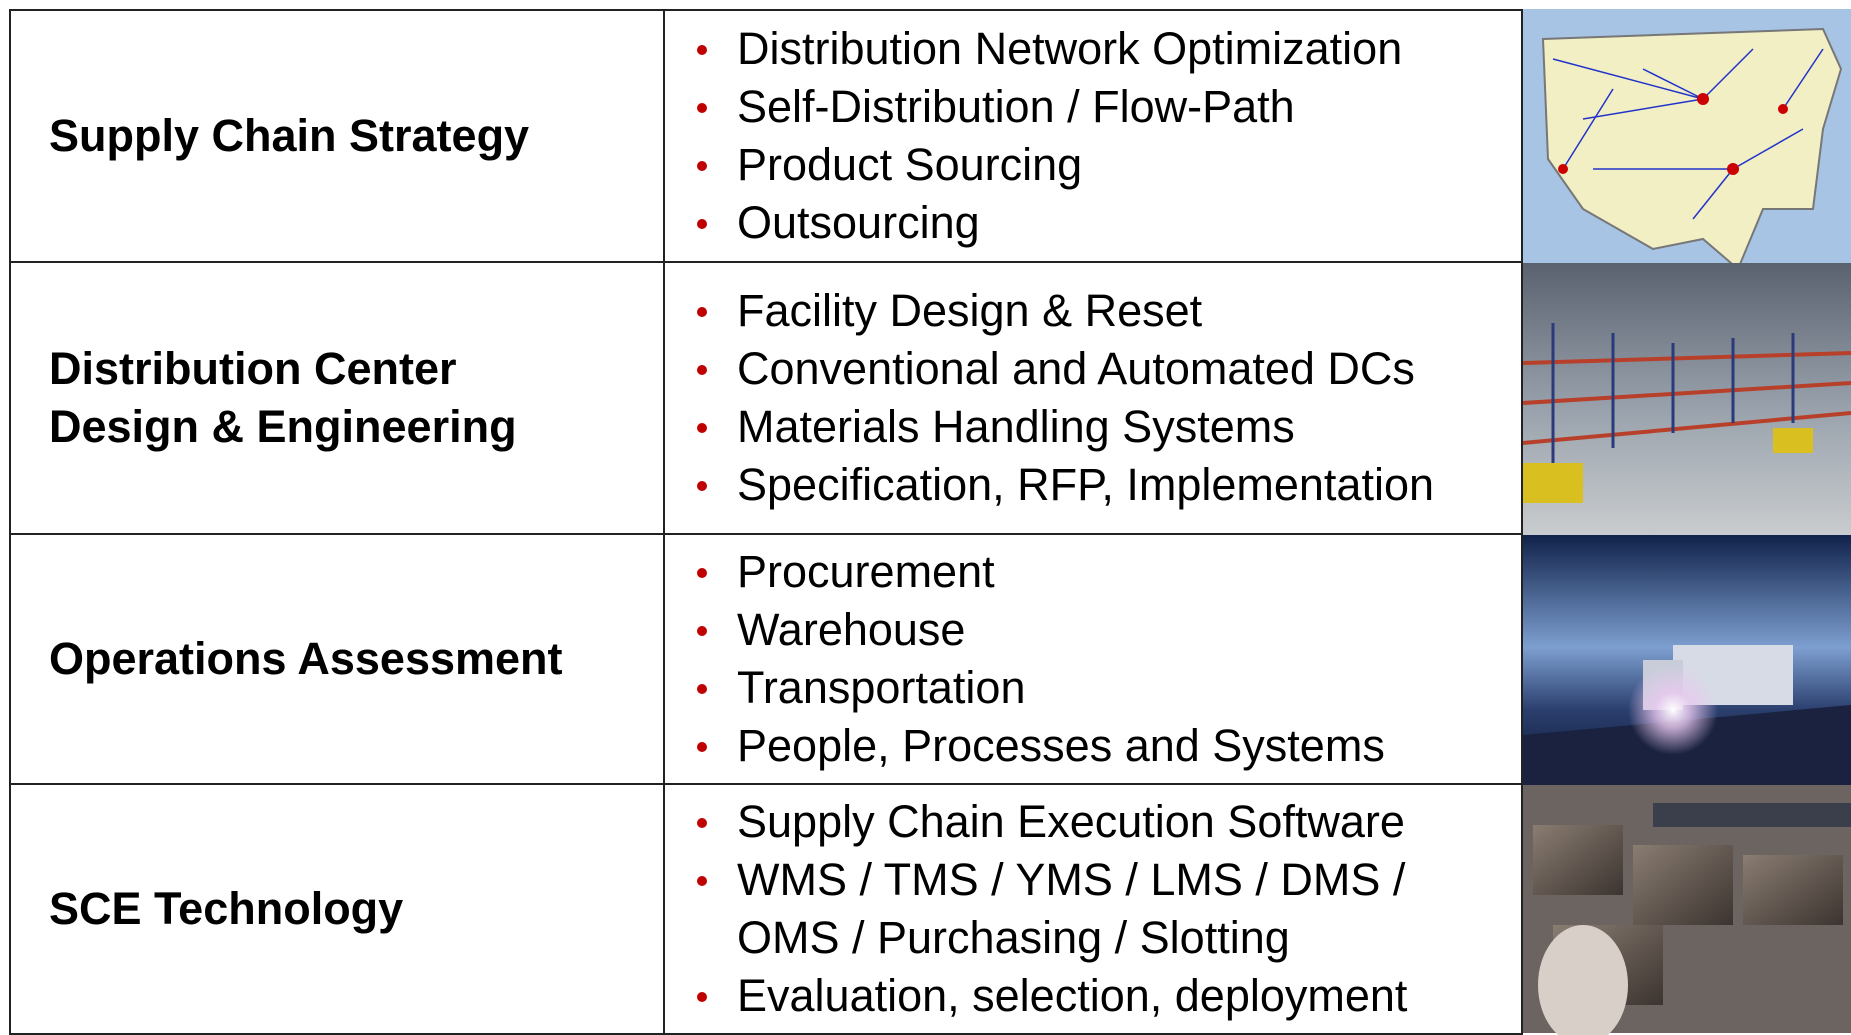 This screenshot has width=1851, height=1035. What do you see at coordinates (910, 164) in the screenshot?
I see `item-text: Product Sourcing` at bounding box center [910, 164].